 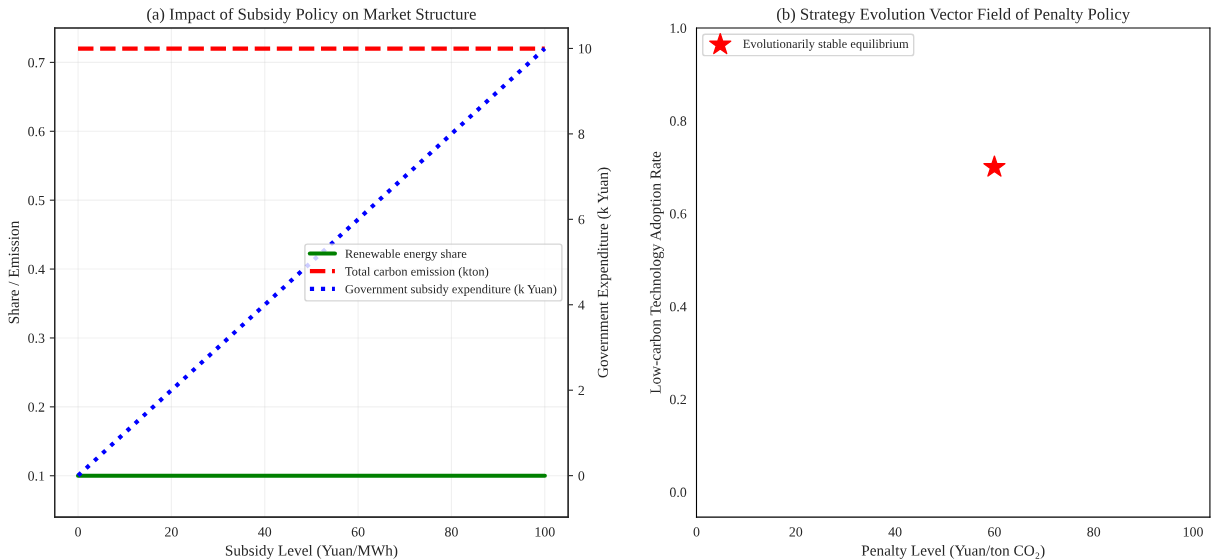 I want to click on y-tick-label: 1.0, so click(x=678, y=28).